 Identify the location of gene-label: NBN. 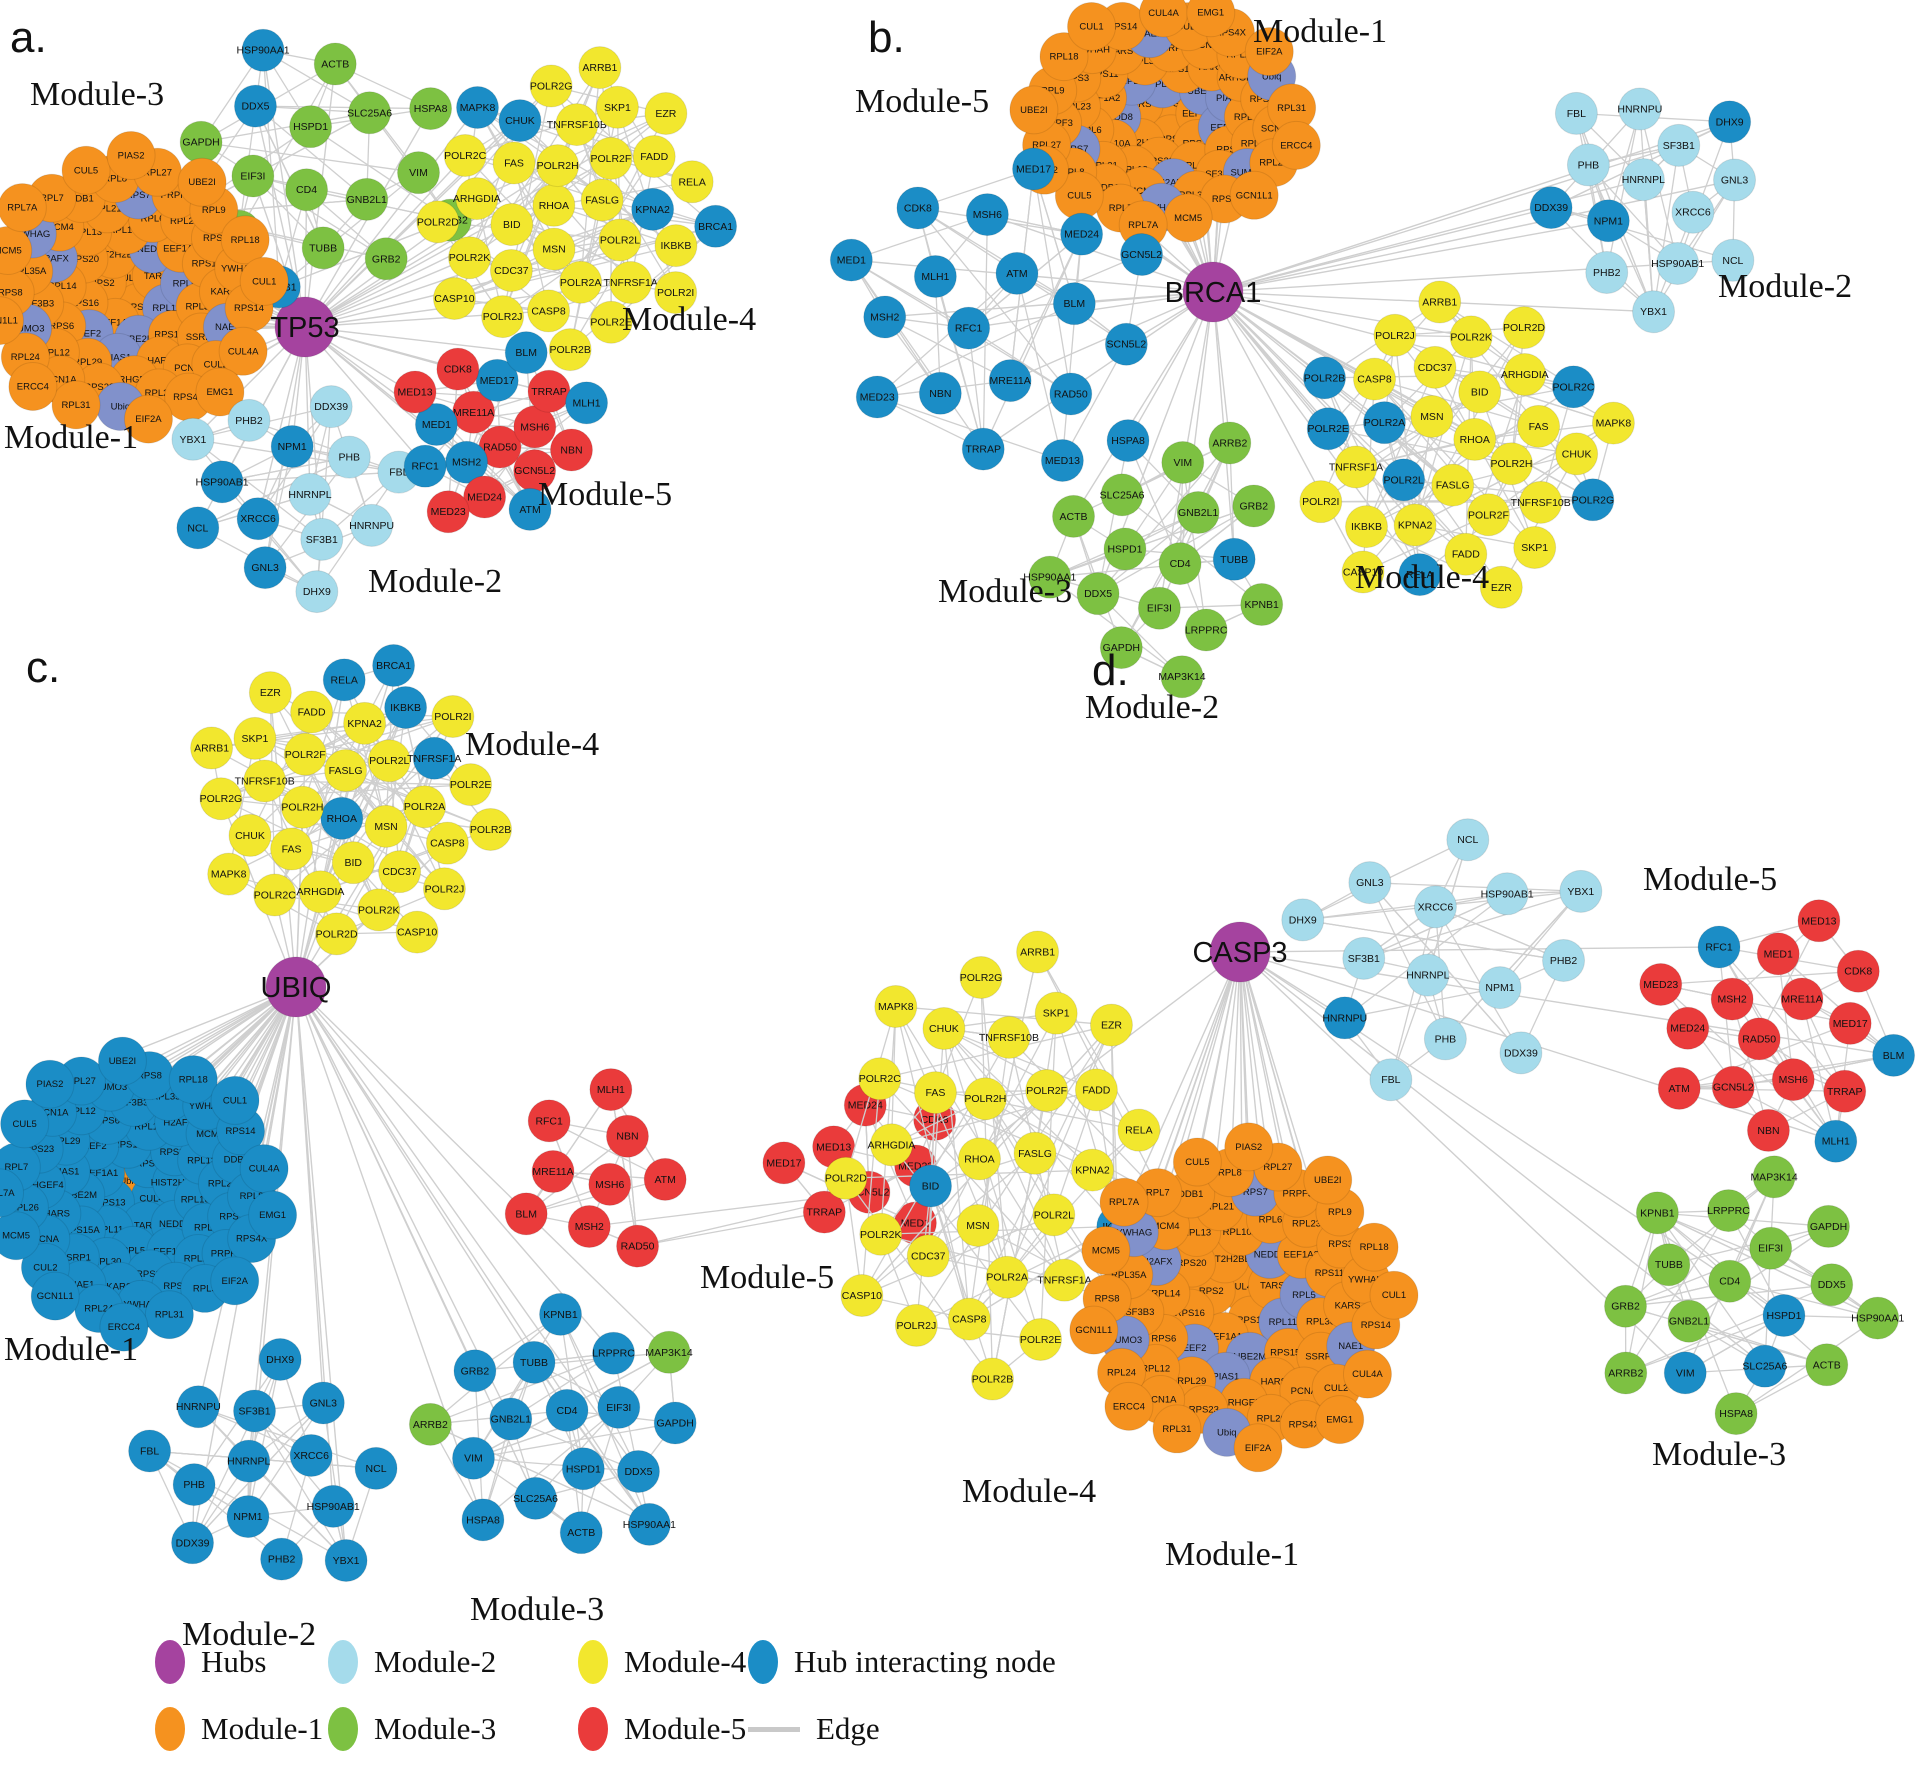
(571, 450).